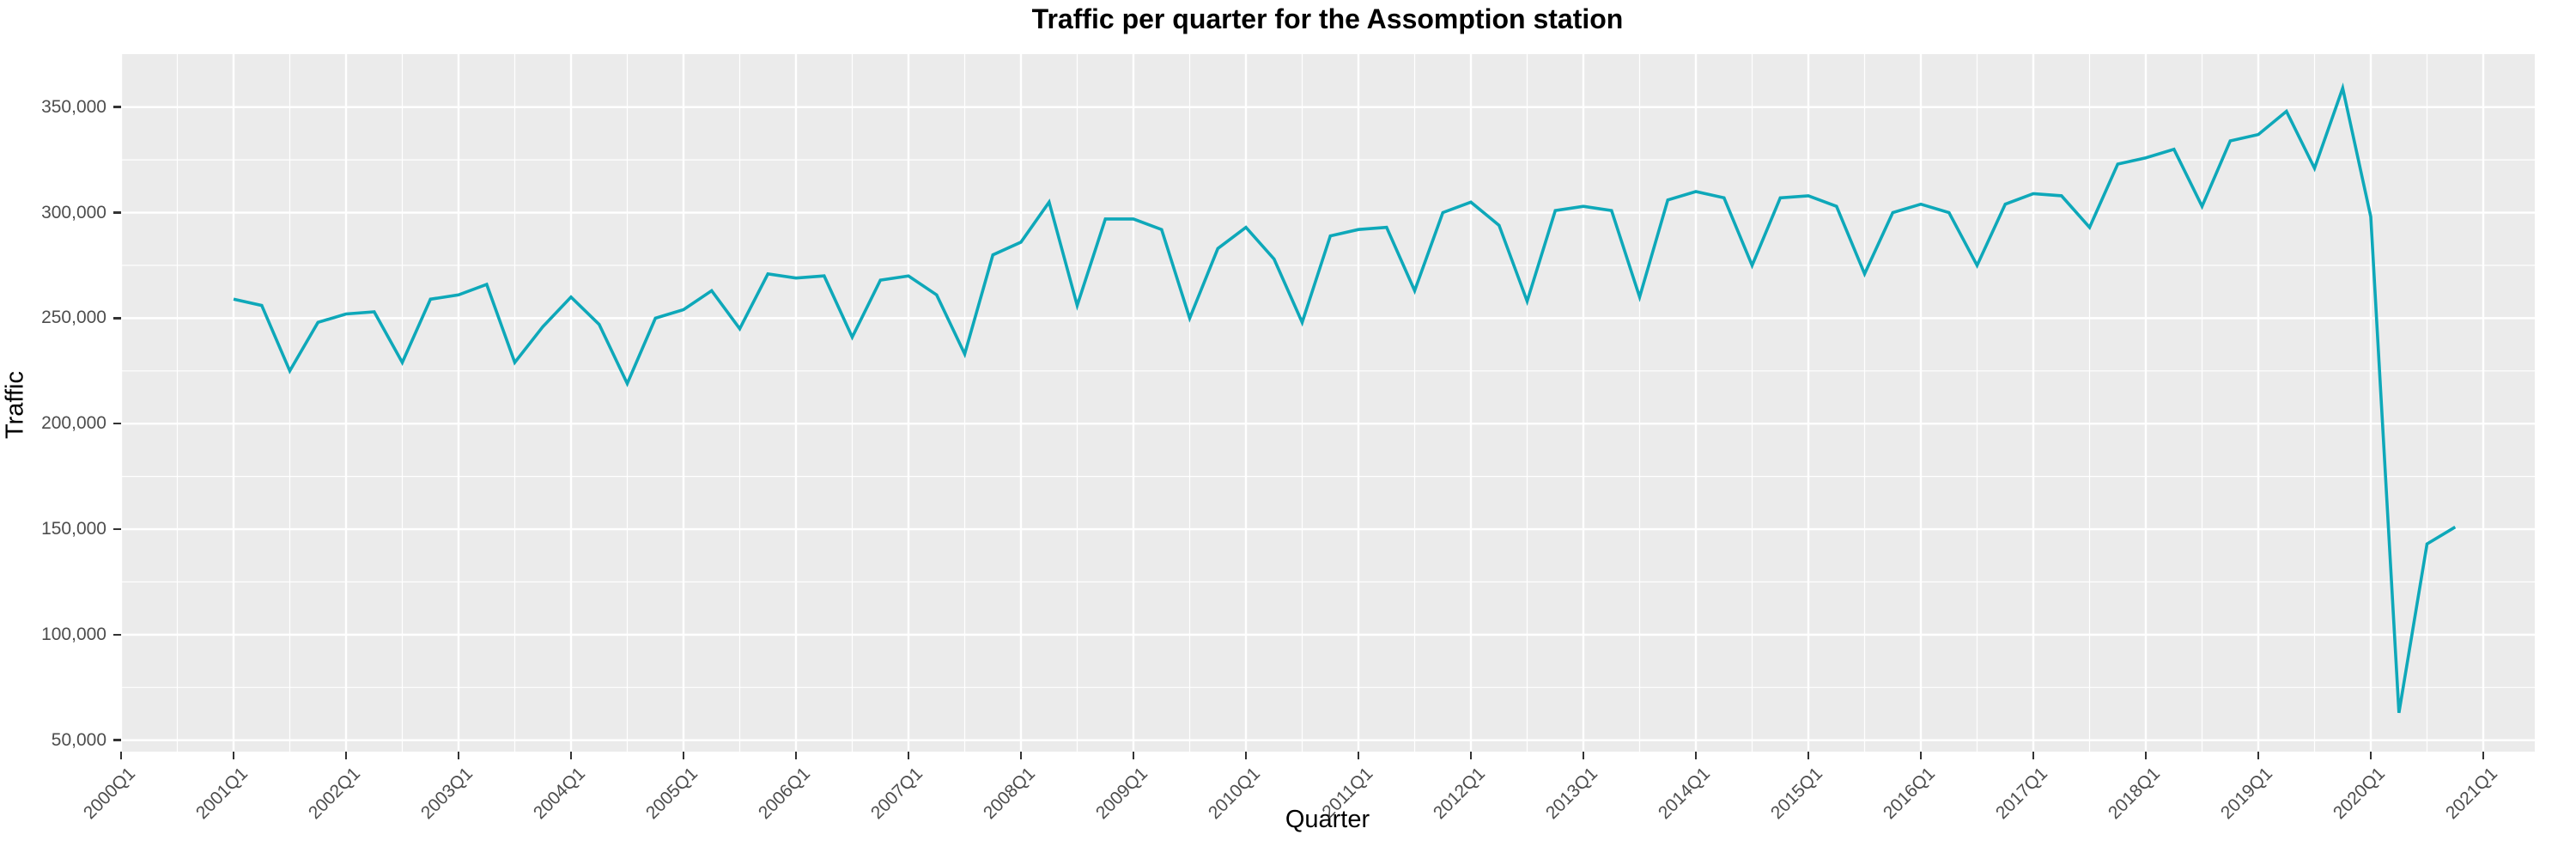 The image size is (2576, 859). Describe the element at coordinates (15, 405) in the screenshot. I see `y-axis-title: Traffic` at that location.